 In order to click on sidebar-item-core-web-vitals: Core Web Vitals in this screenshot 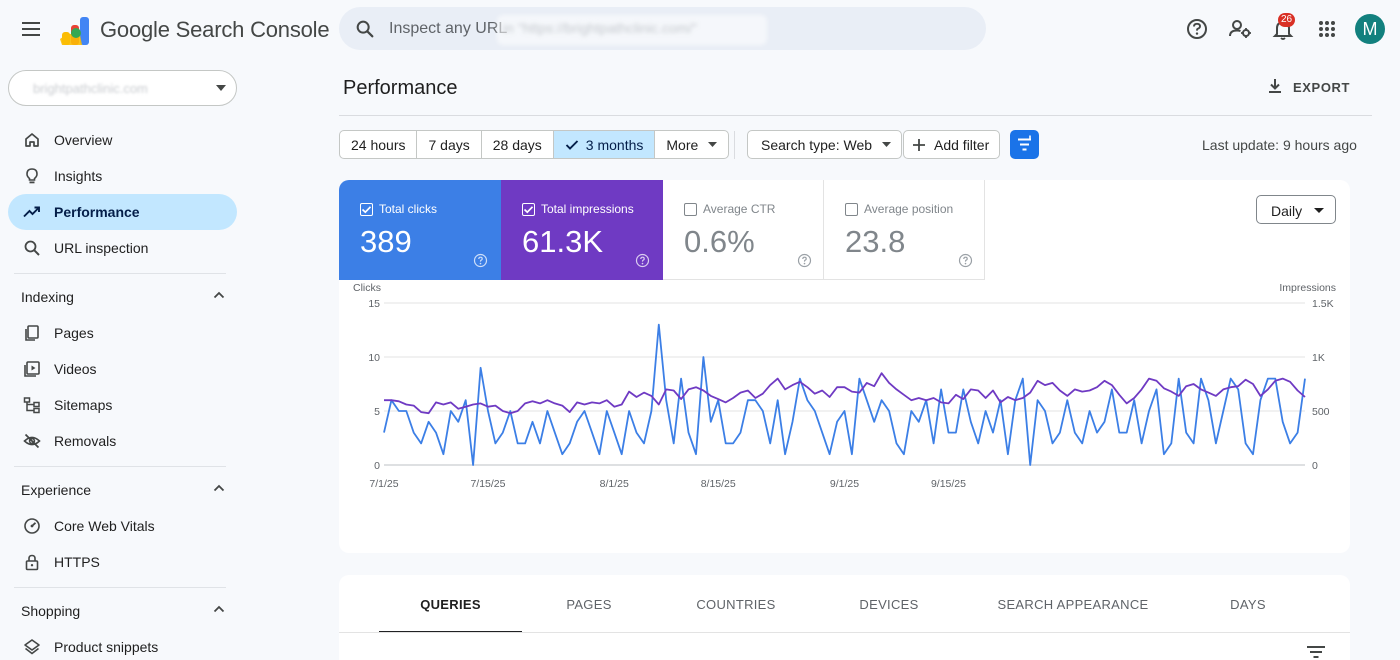, I will do `click(122, 526)`.